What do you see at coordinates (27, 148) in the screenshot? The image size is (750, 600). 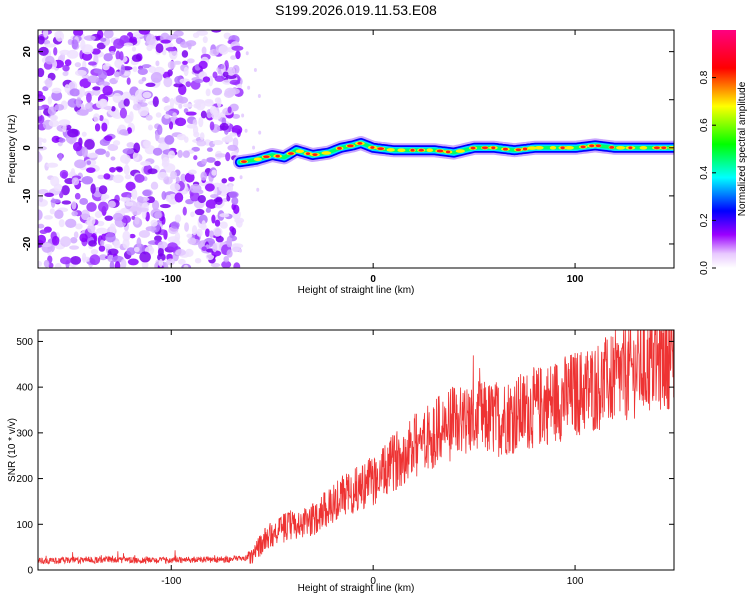 I see `spectrogram-y-tick-label: 0` at bounding box center [27, 148].